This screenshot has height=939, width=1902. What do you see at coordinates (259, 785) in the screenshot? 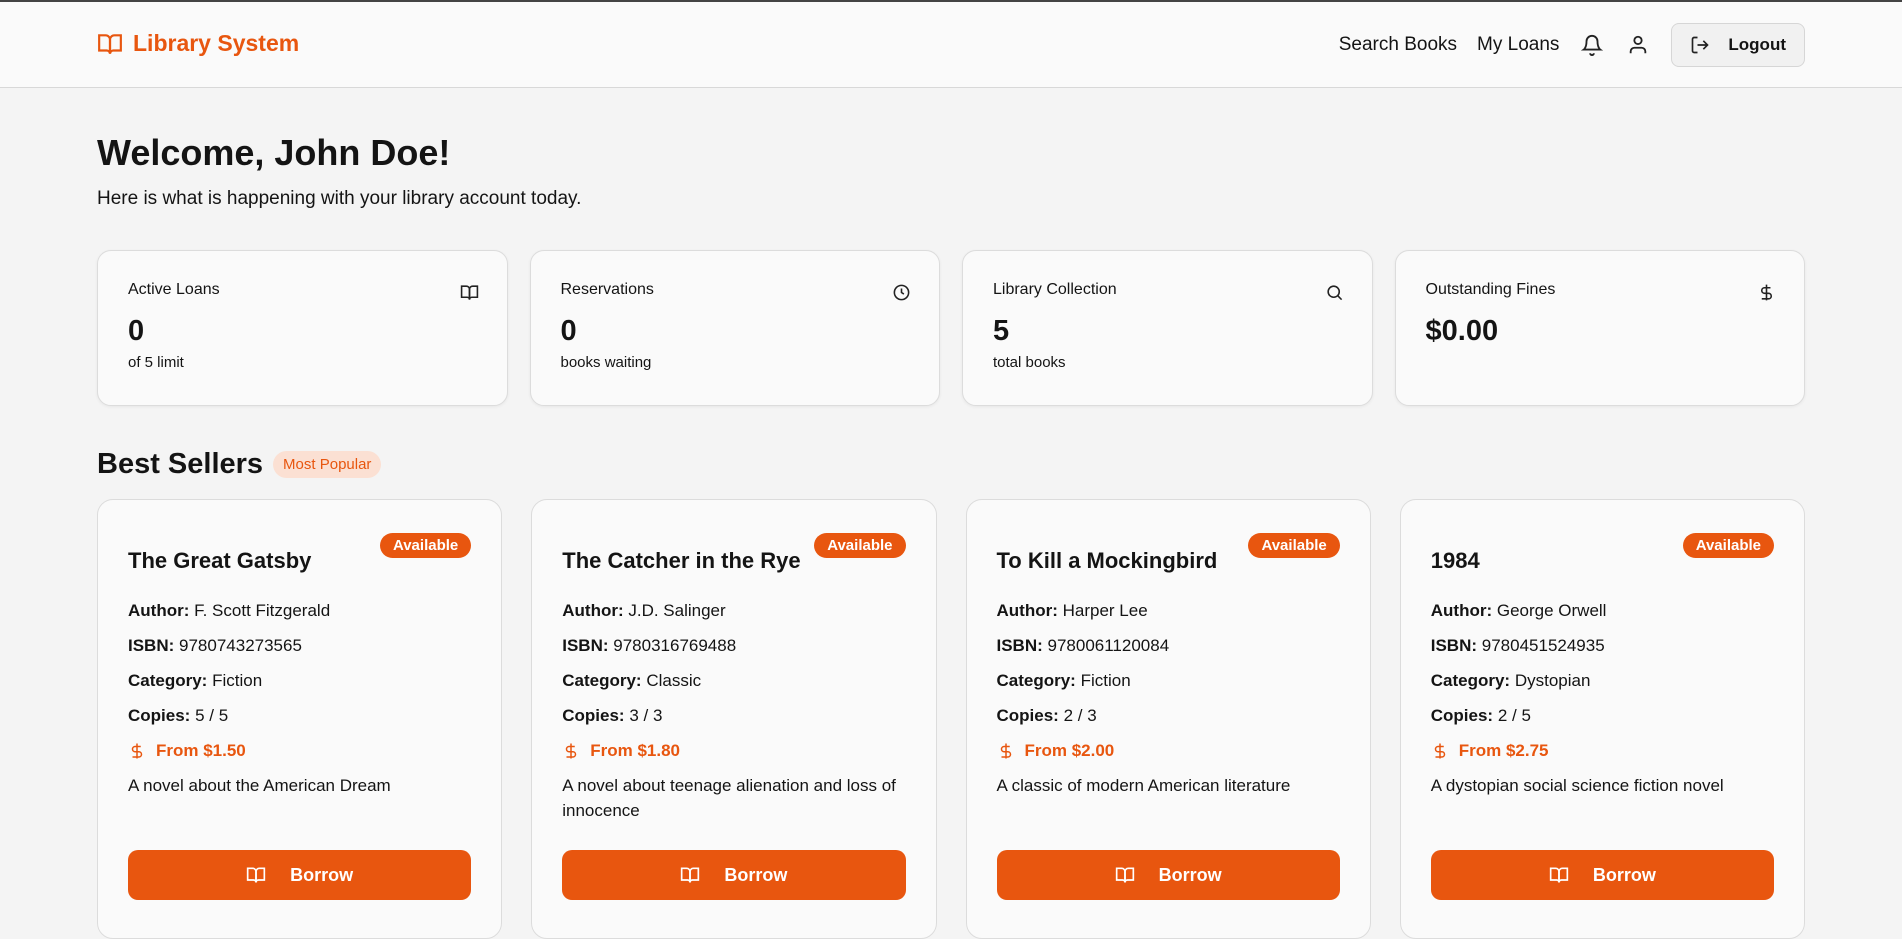
I see `book-description: A novel about the American Dream` at bounding box center [259, 785].